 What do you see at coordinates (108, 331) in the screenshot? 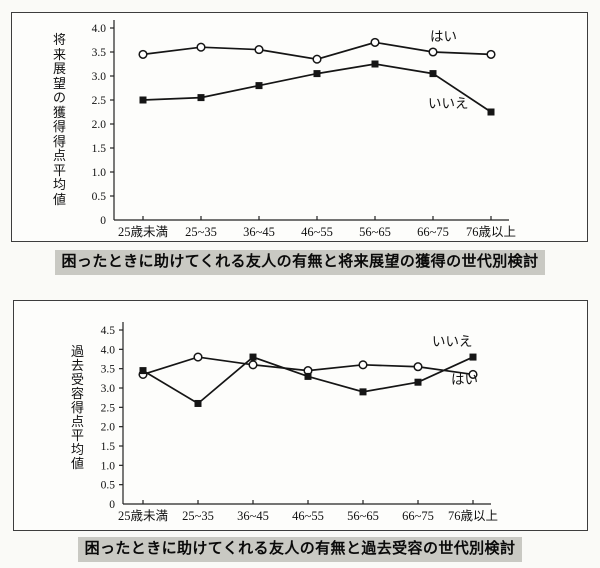
I see `y-tick-label: 4.5` at bounding box center [108, 331].